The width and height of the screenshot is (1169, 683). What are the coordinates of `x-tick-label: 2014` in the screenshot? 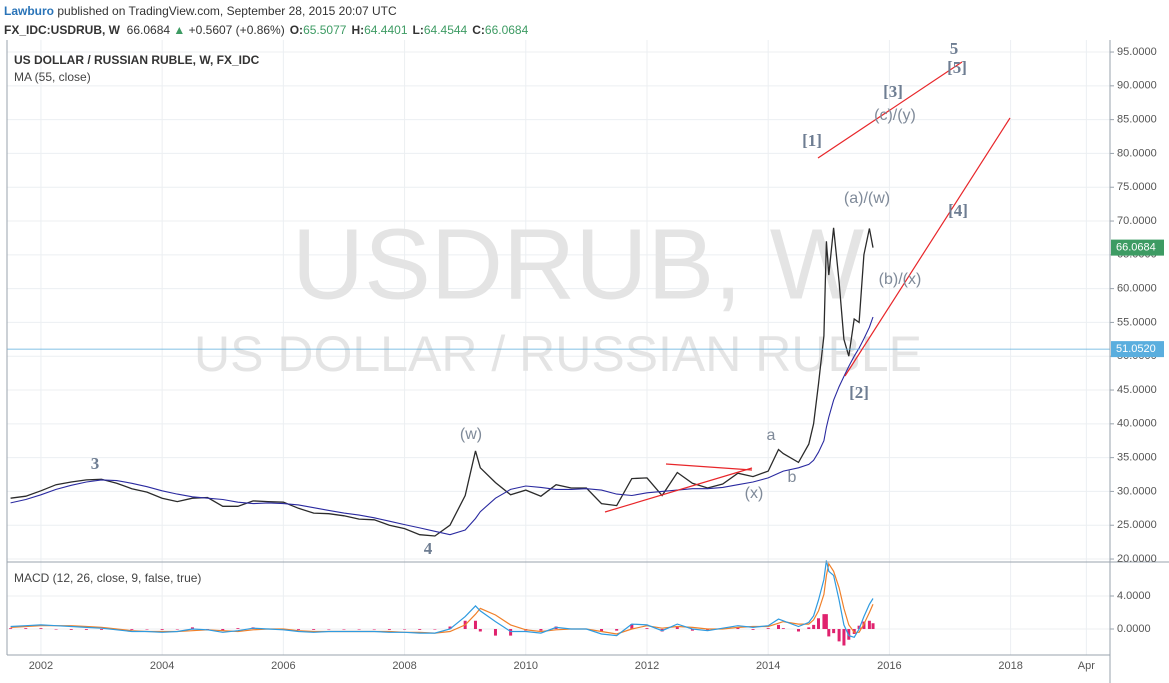 It's located at (768, 666).